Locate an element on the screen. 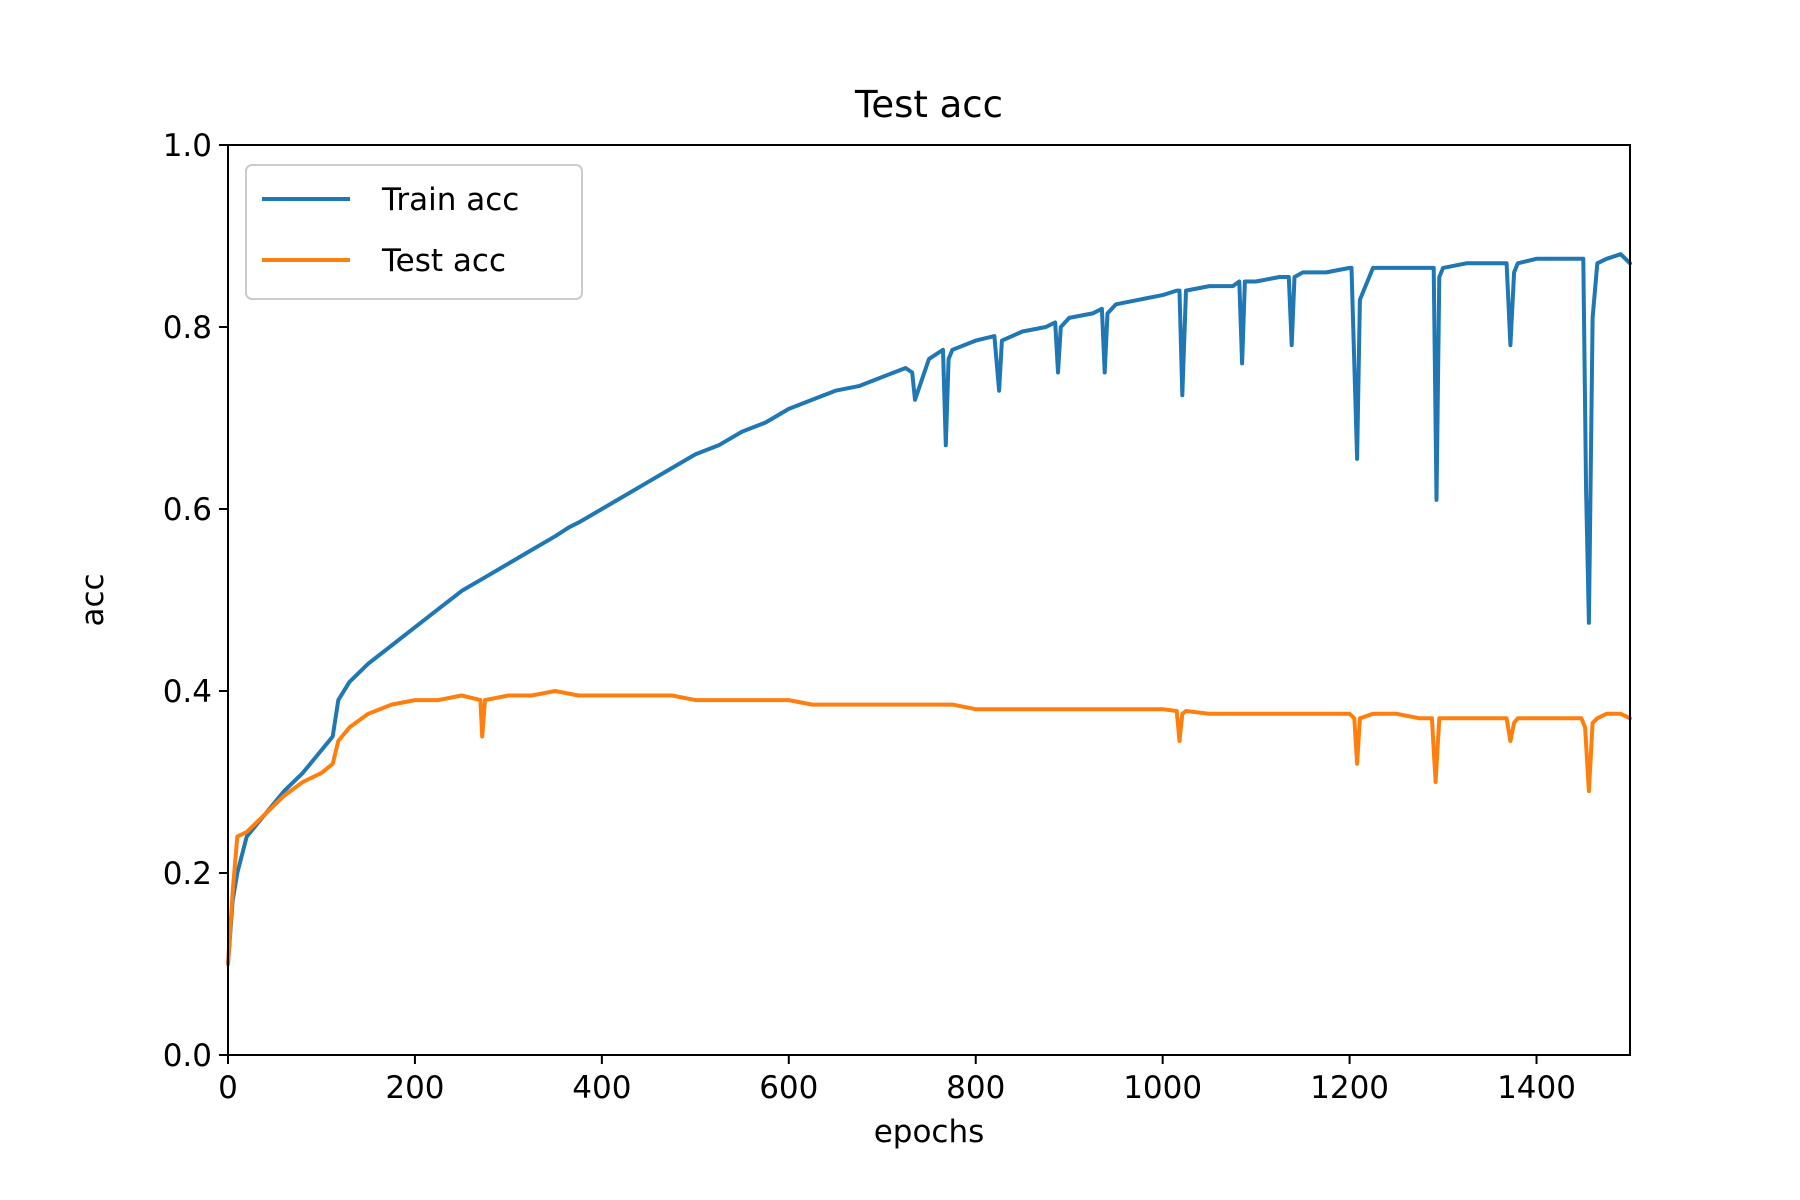  x-axis-title: epochs is located at coordinates (929, 1132).